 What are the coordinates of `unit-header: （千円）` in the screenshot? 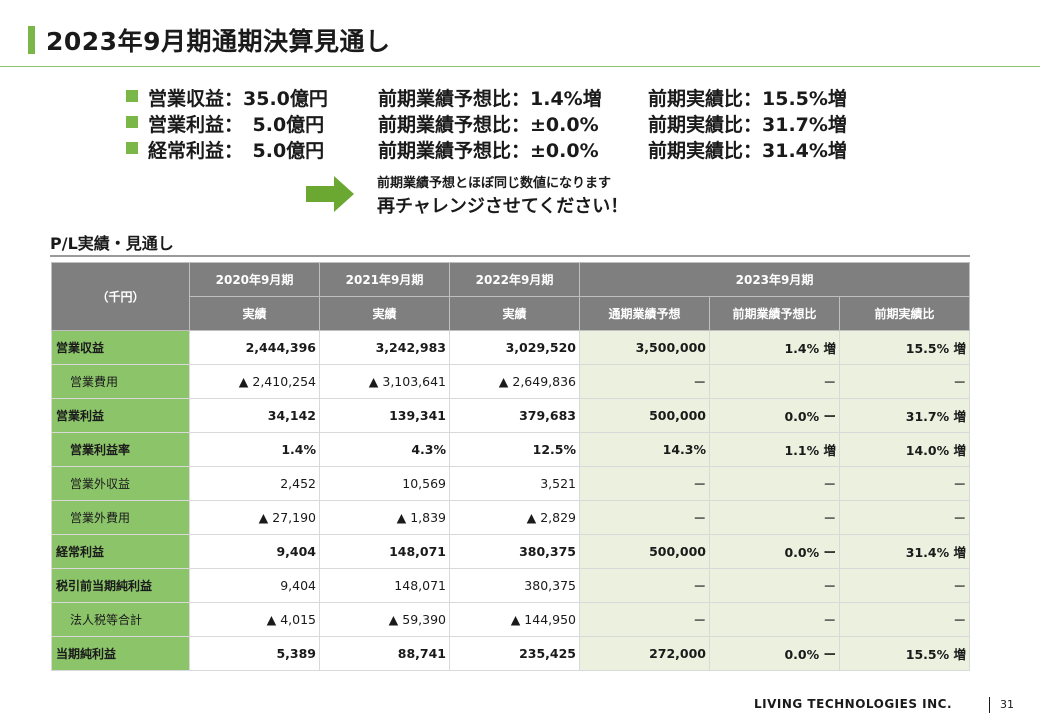 It's located at (120, 296).